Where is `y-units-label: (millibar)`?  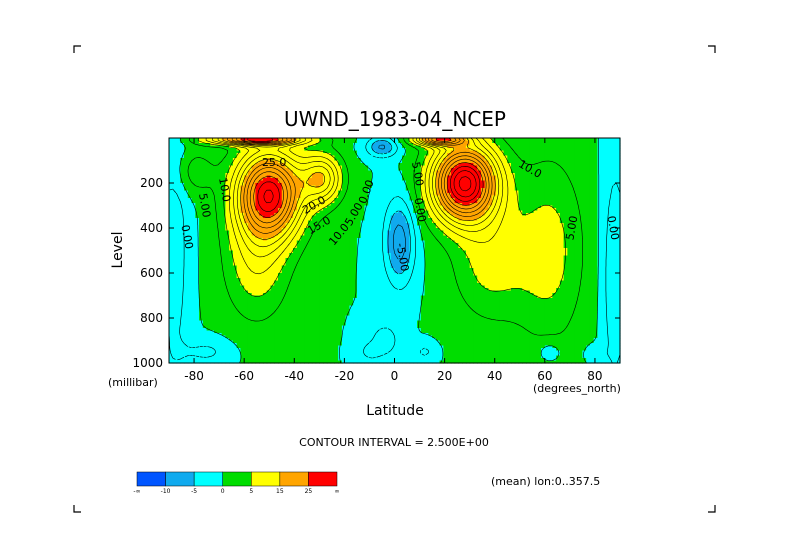
y-units-label: (millibar) is located at coordinates (133, 382).